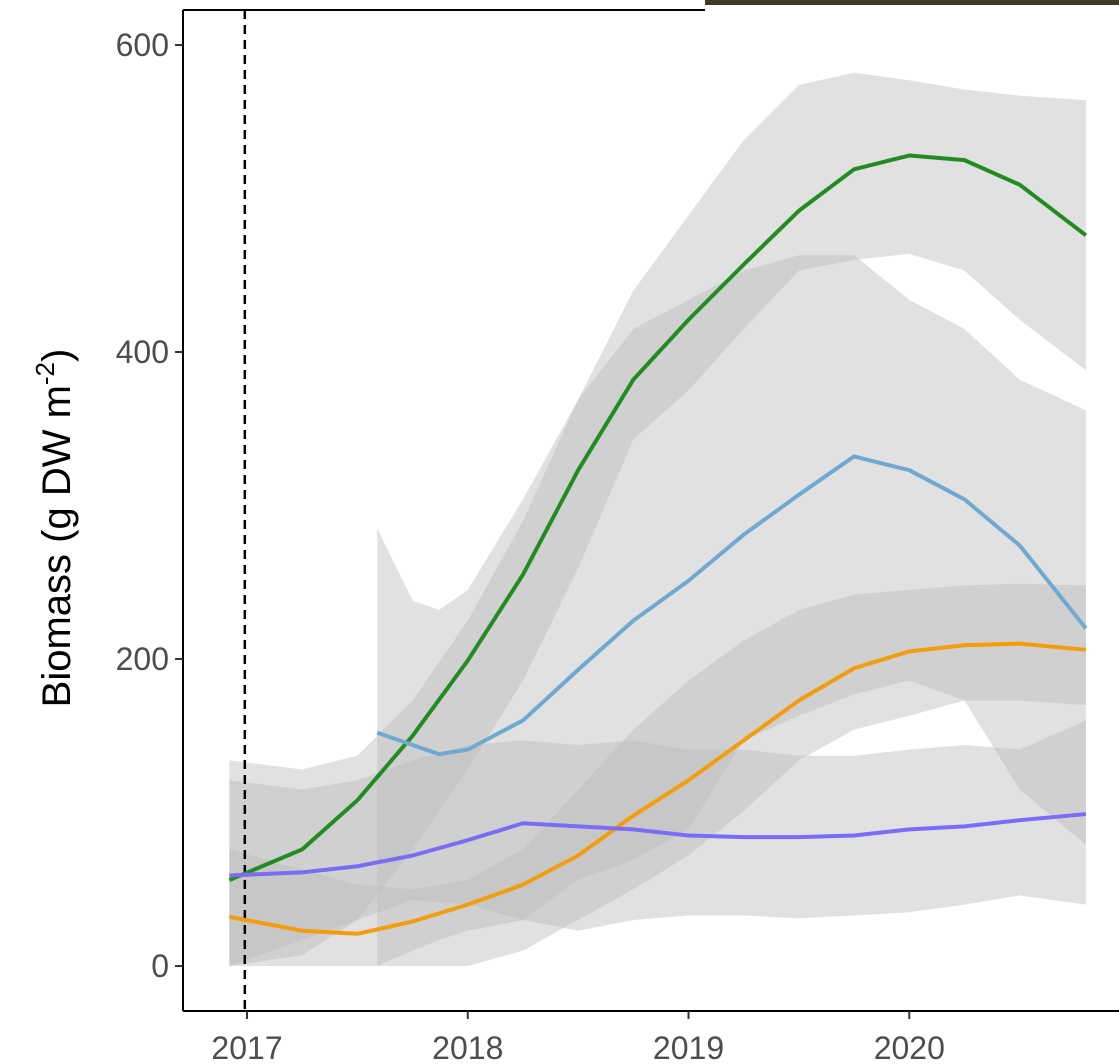  What do you see at coordinates (142, 352) in the screenshot?
I see `y-tick-label: 400` at bounding box center [142, 352].